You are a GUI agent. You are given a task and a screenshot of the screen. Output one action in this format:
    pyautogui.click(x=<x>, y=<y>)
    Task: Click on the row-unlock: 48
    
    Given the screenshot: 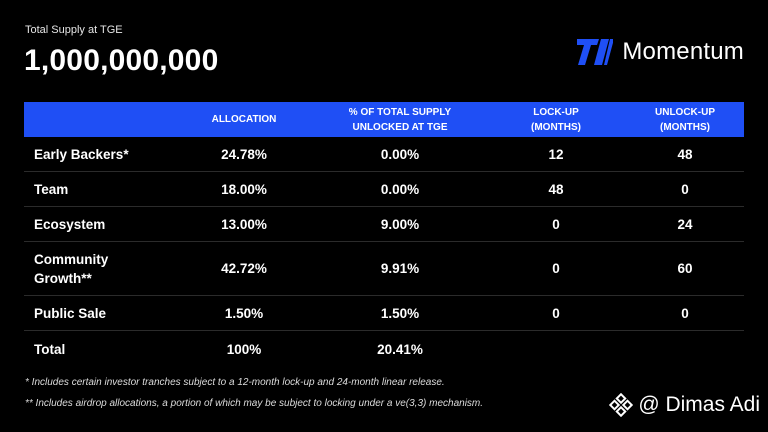 What is the action you would take?
    pyautogui.click(x=685, y=154)
    